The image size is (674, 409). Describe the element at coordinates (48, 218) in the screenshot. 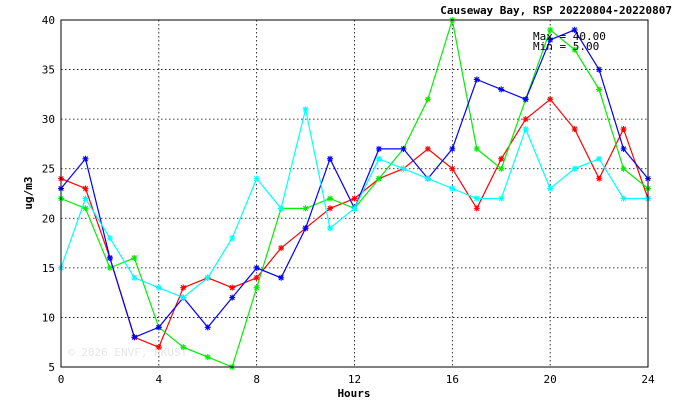

I see `y-tick-label: 20` at that location.